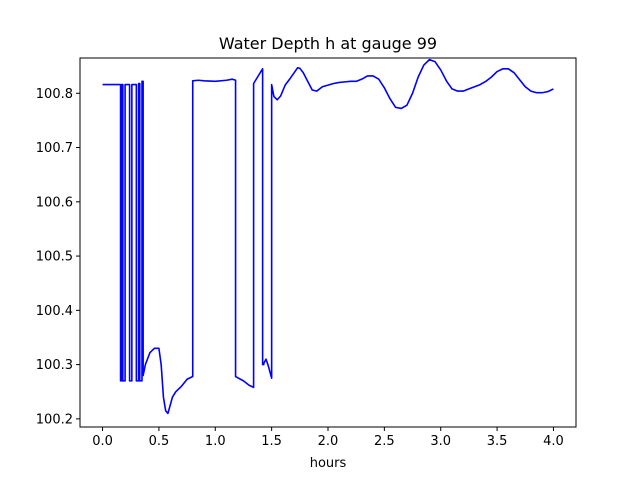 The width and height of the screenshot is (640, 480). Describe the element at coordinates (384, 441) in the screenshot. I see `x-tick-label: 2.5` at that location.